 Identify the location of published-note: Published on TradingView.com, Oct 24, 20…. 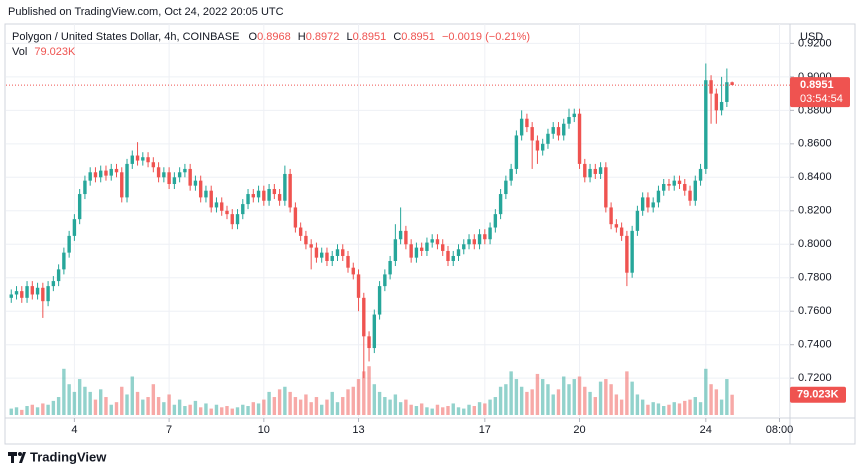
(146, 12).